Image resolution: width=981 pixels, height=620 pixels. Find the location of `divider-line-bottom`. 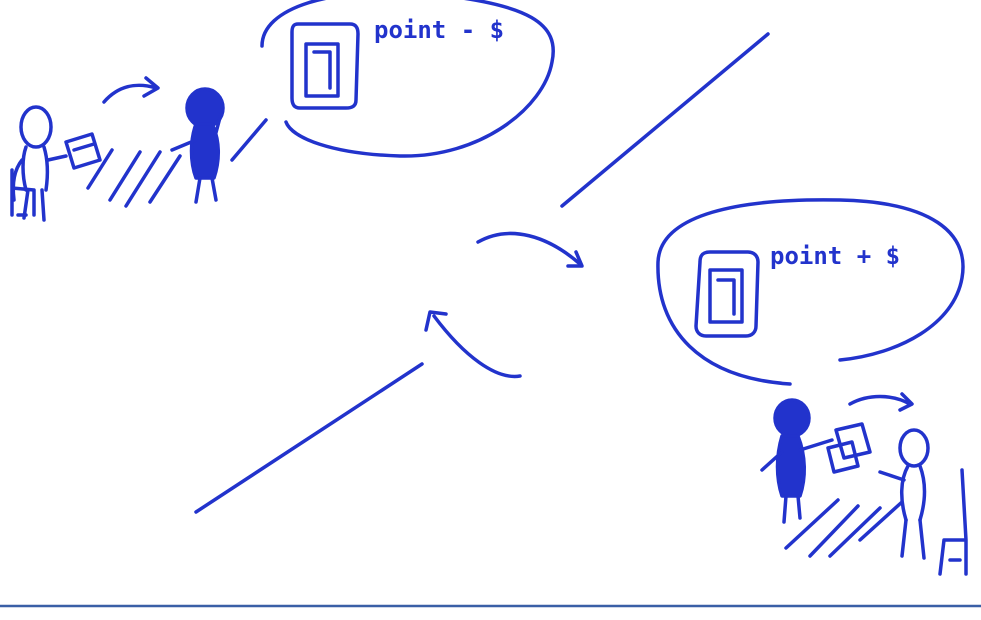

divider-line-bottom is located at coordinates (309, 438).